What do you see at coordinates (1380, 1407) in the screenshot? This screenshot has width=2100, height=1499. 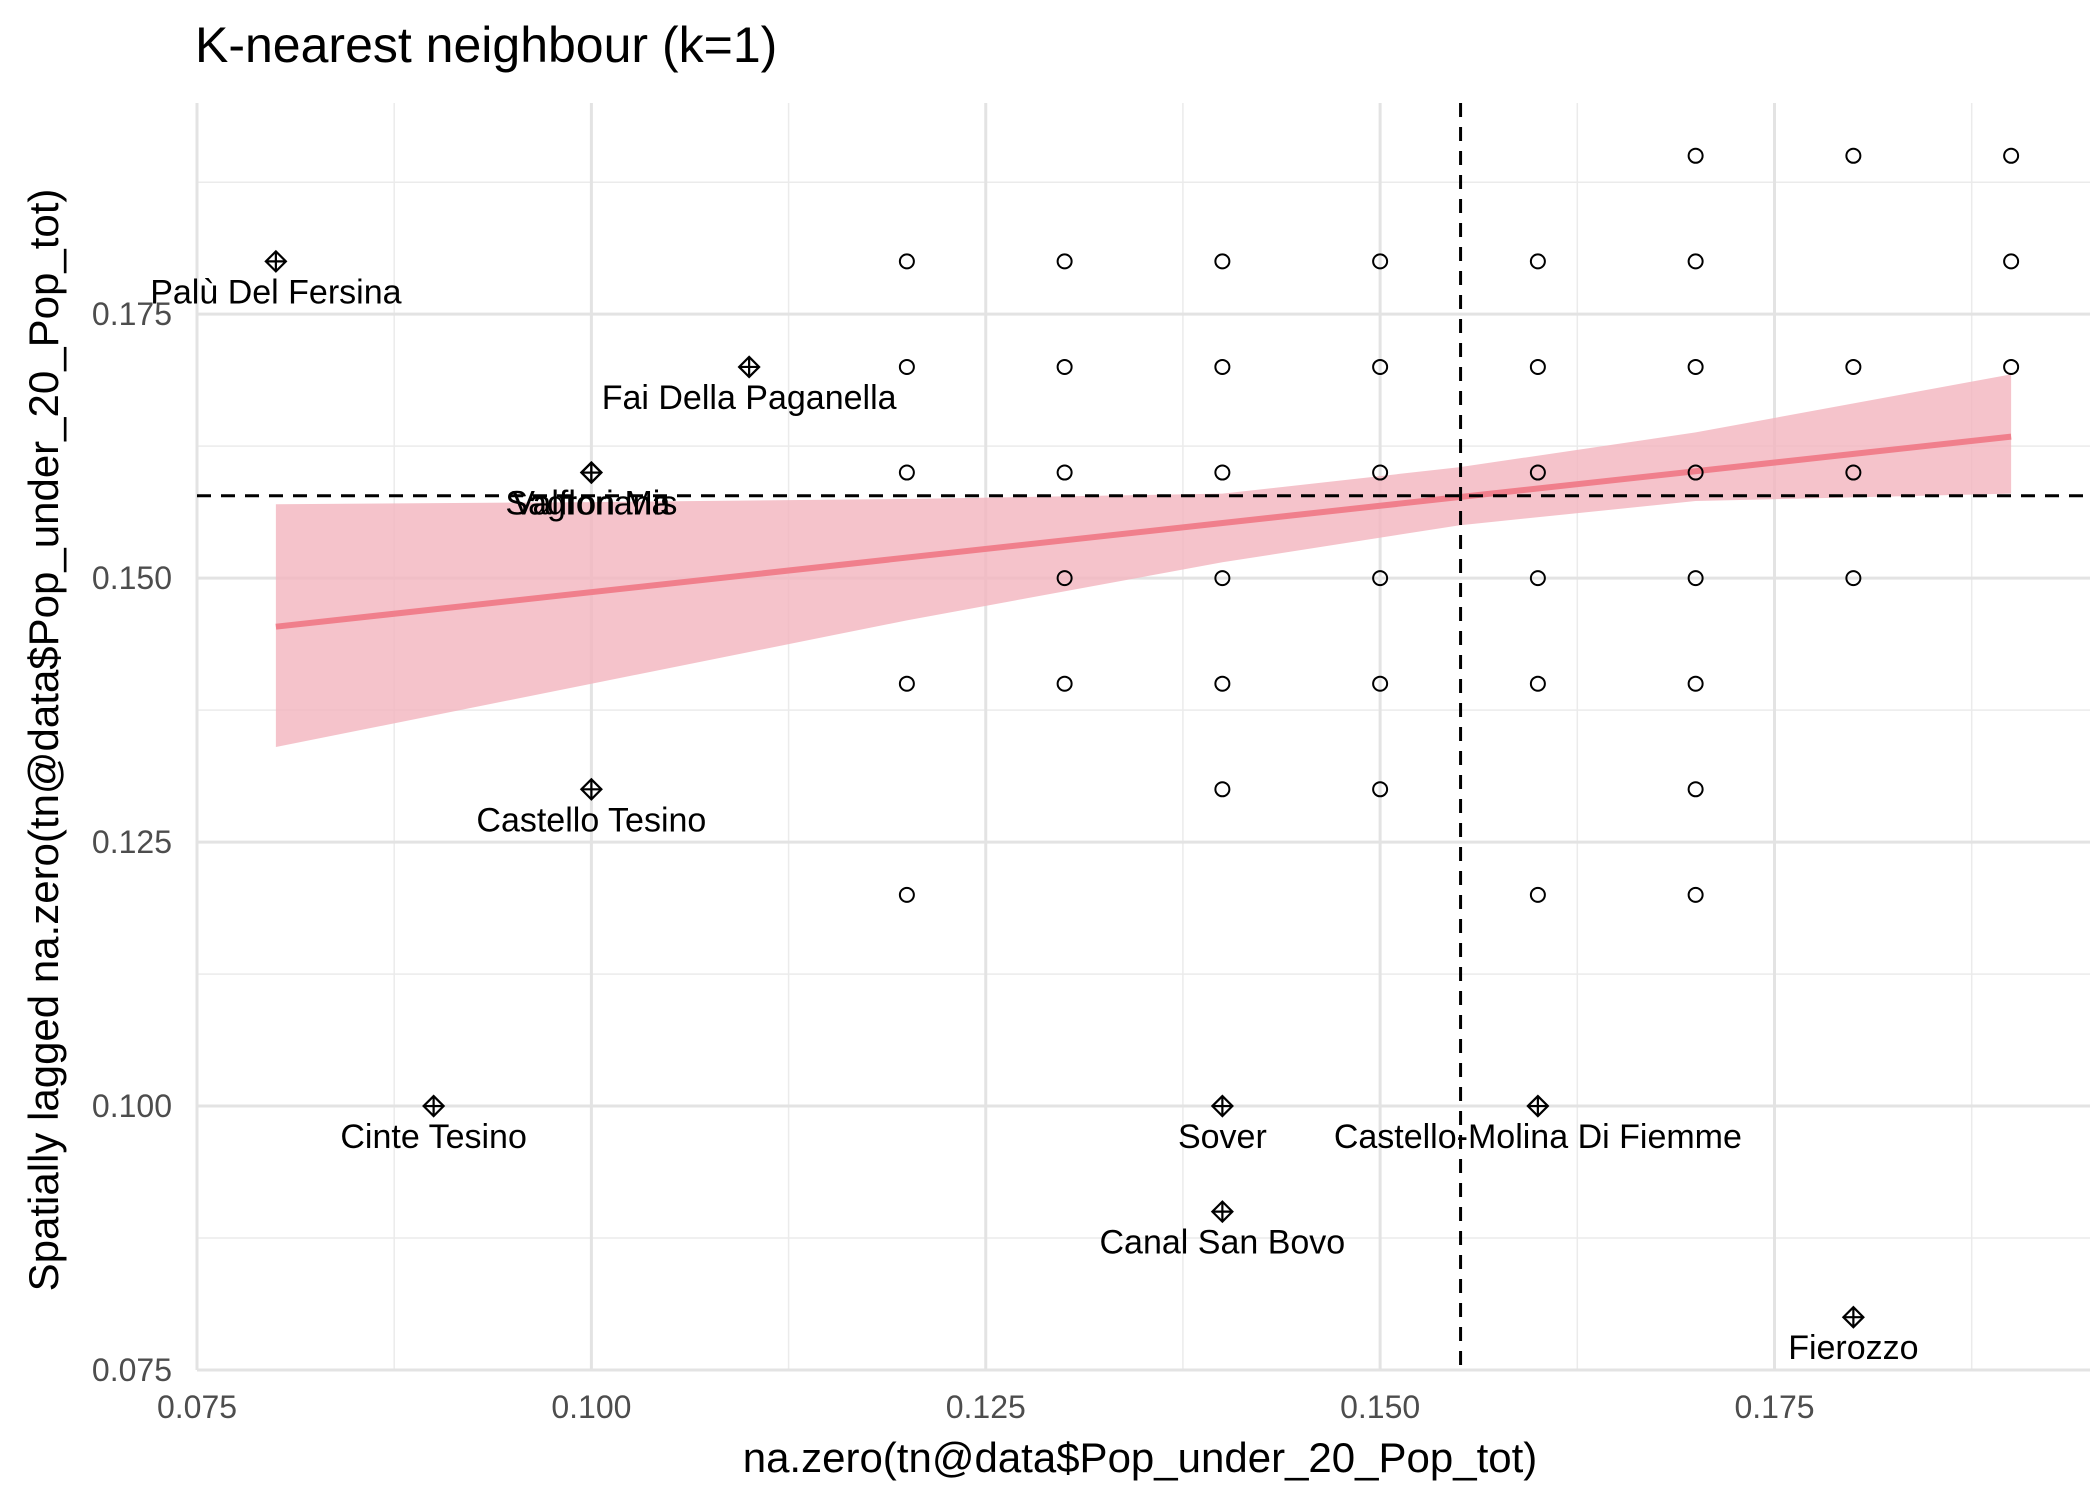 I see `x-tick-label: 0.150` at bounding box center [1380, 1407].